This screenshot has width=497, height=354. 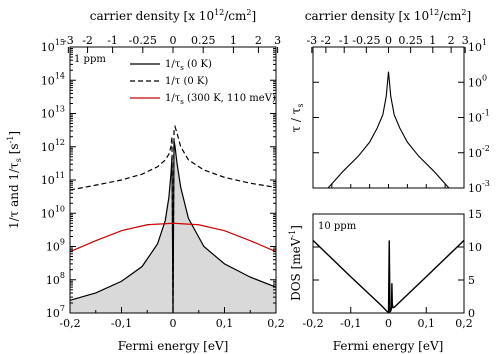 I want to click on rb-ytick-label: 0, so click(x=471, y=313).